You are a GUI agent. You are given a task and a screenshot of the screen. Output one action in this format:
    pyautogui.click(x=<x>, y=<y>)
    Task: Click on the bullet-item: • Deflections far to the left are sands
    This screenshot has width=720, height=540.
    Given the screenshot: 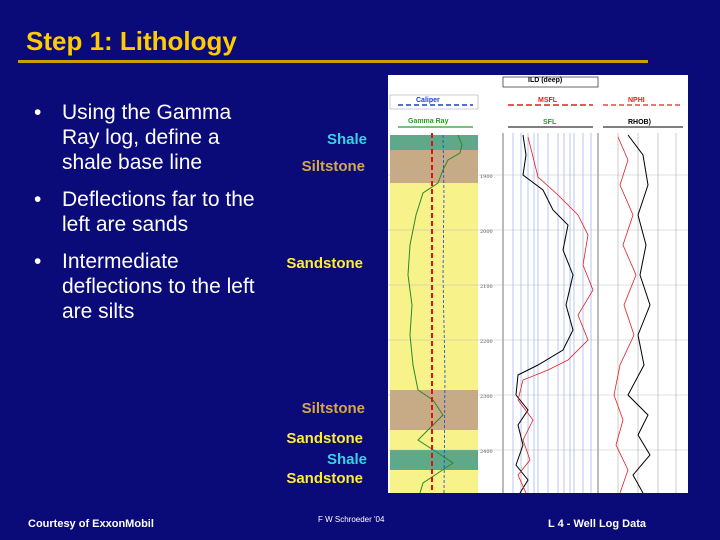 What is the action you would take?
    pyautogui.click(x=154, y=212)
    